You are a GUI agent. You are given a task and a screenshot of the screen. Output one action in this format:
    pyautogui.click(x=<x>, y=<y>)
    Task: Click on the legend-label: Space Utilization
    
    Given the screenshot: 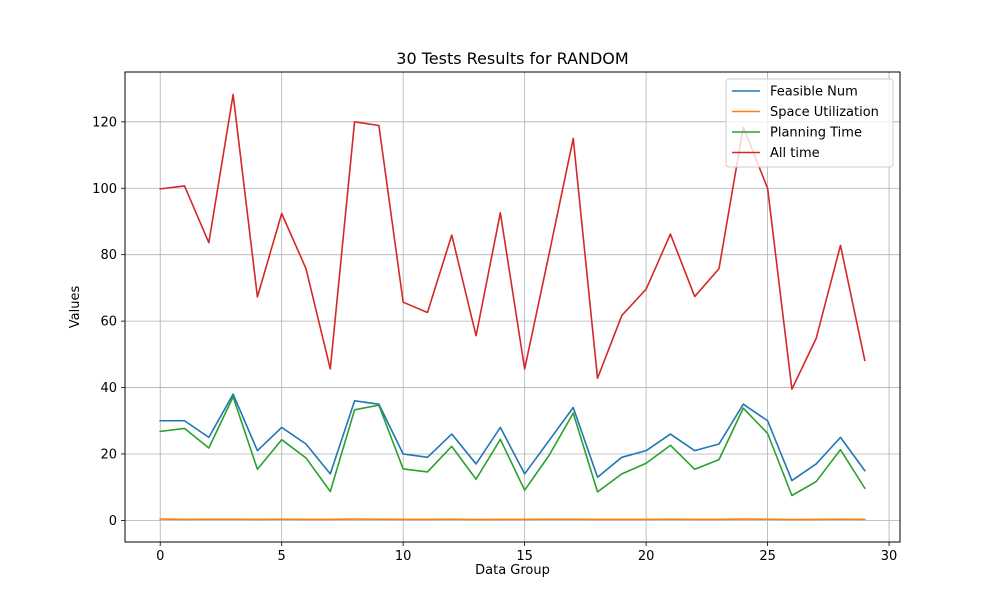 What is the action you would take?
    pyautogui.click(x=824, y=112)
    